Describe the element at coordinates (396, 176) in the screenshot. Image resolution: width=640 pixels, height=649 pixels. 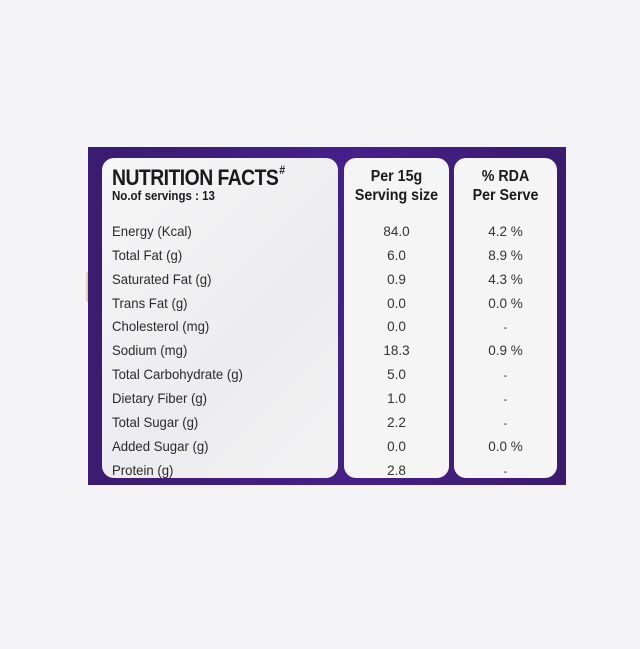
I see `per-serving-header-line1: Per 15g` at that location.